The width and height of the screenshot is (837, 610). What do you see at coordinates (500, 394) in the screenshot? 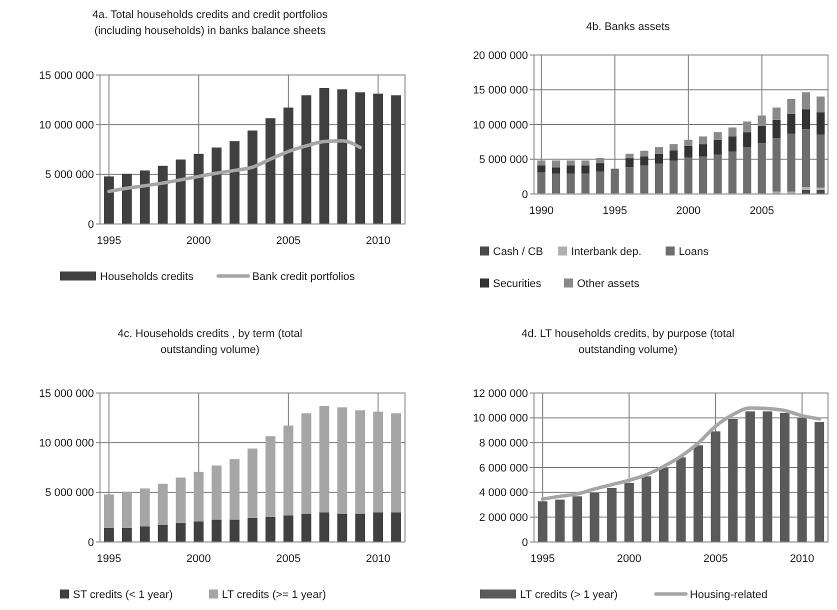
I see `y-tick-label: 12 000 000` at bounding box center [500, 394].